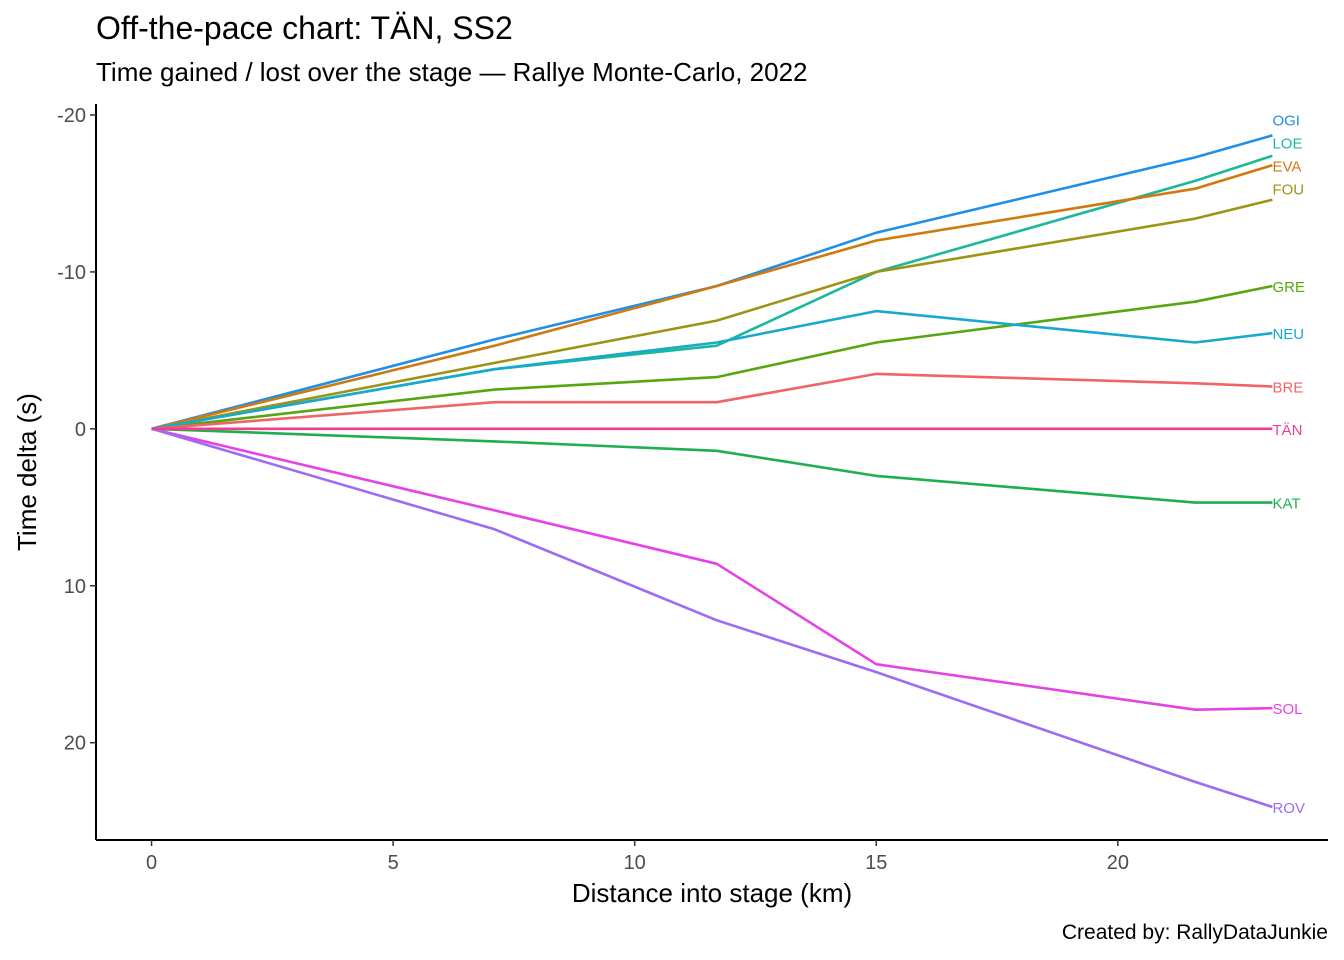  Describe the element at coordinates (1286, 166) in the screenshot. I see `series-label-eva: EVA` at that location.